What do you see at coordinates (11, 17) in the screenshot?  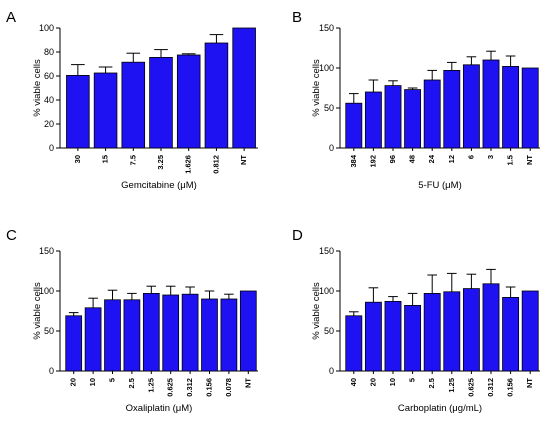 I see `panel-letter: A` at bounding box center [11, 17].